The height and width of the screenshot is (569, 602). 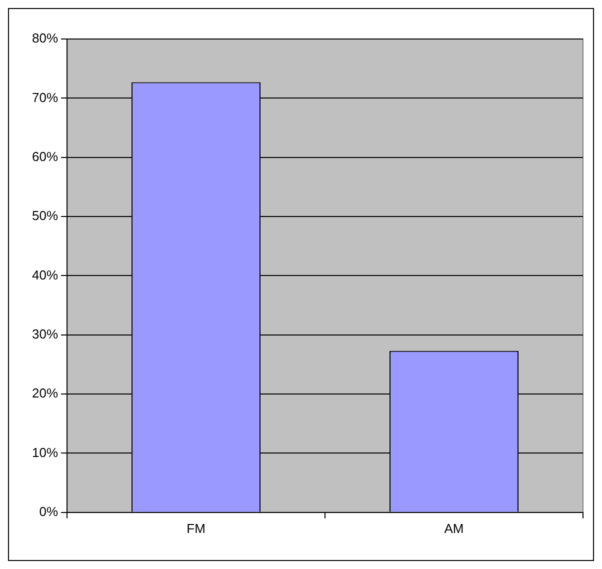 What do you see at coordinates (45, 452) in the screenshot?
I see `y-tick-label: 10%` at bounding box center [45, 452].